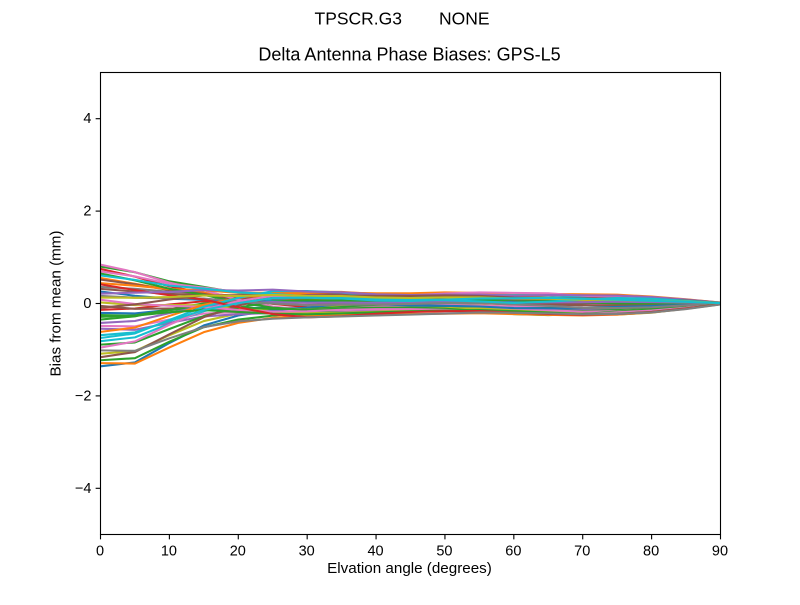 Image resolution: width=800 pixels, height=605 pixels. Describe the element at coordinates (83, 396) in the screenshot. I see `svg-text: −2` at that location.